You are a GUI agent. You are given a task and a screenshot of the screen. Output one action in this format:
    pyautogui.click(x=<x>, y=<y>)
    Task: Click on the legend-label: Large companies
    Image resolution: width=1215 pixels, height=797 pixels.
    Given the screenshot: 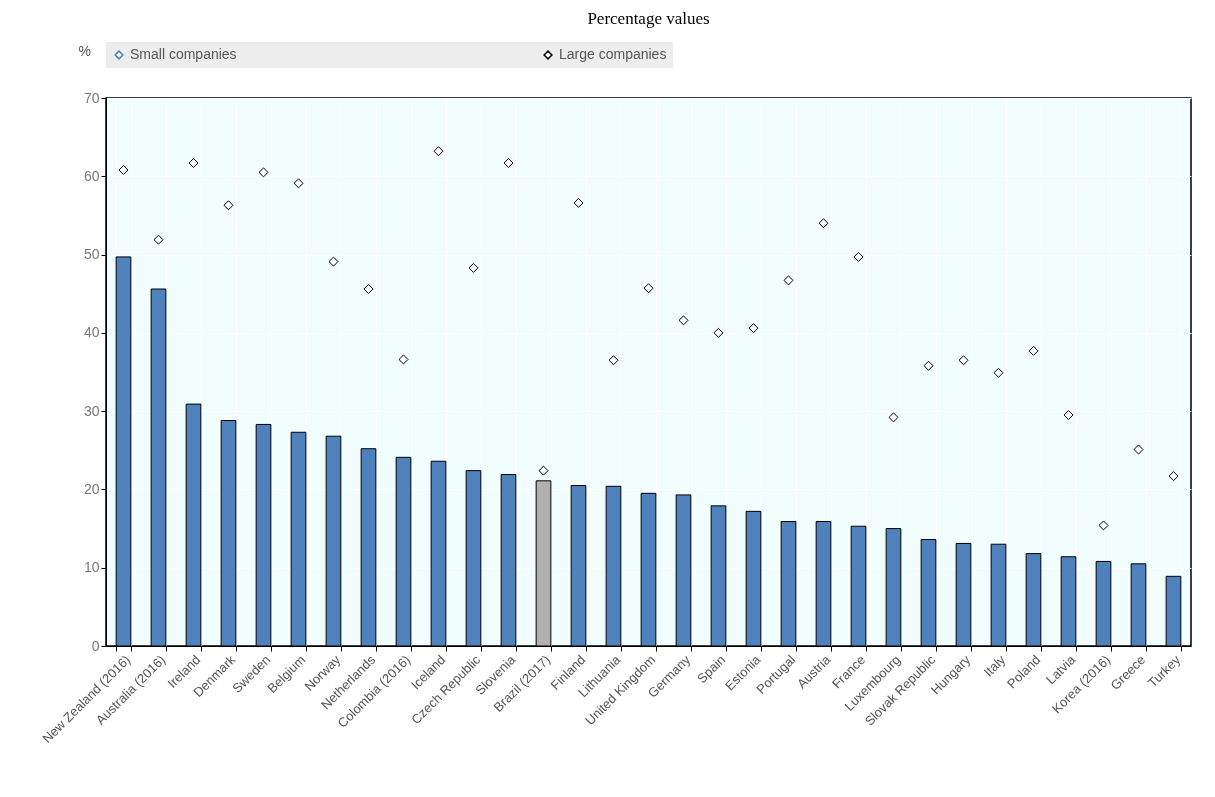 What is the action you would take?
    pyautogui.click(x=613, y=54)
    